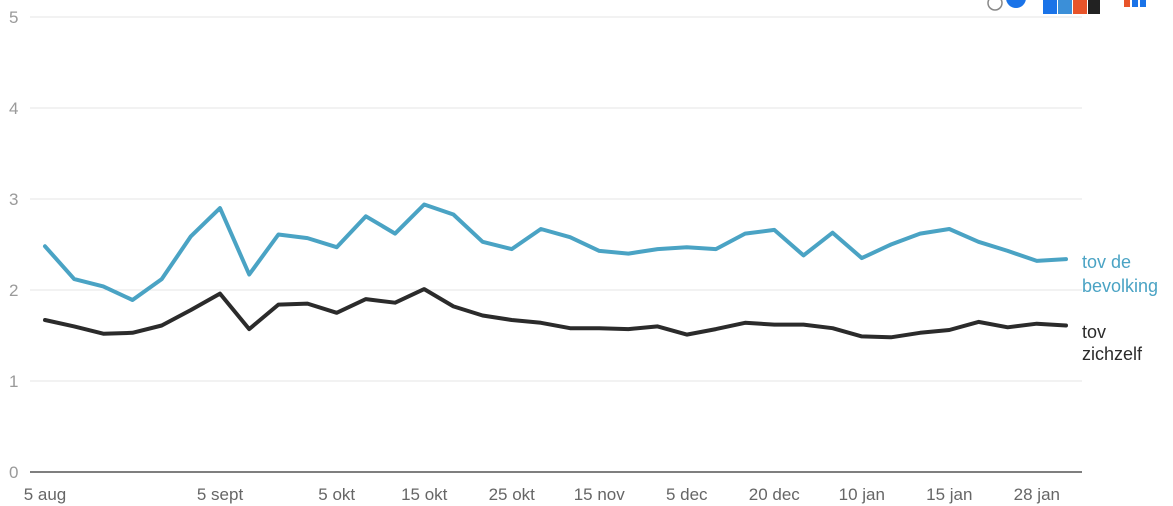  Describe the element at coordinates (13, 472) in the screenshot. I see `y-tick-label: 0` at that location.